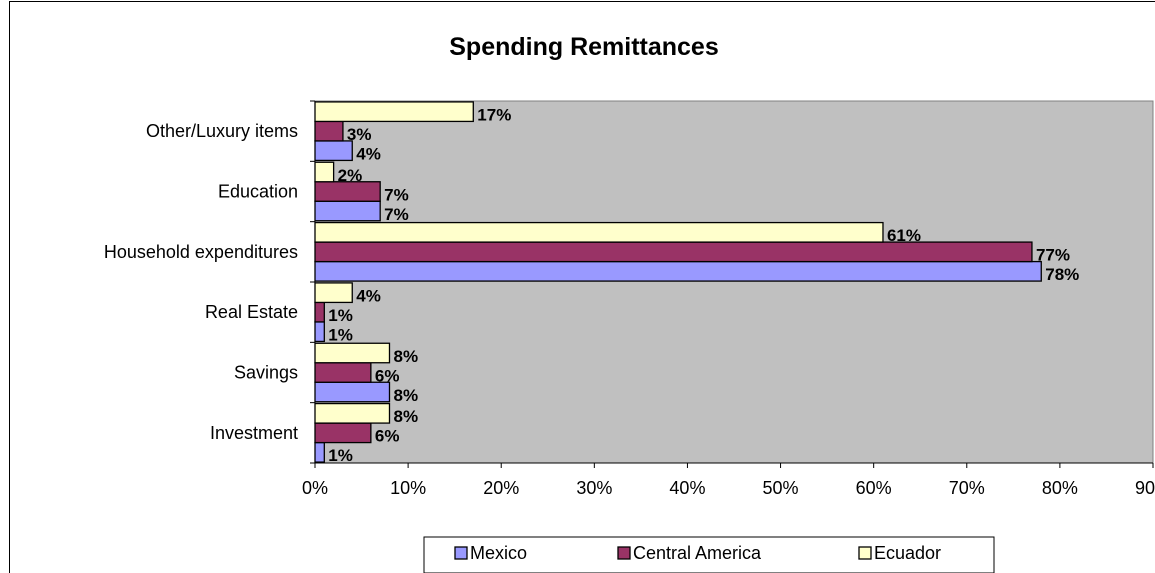 This screenshot has width=1155, height=573. What do you see at coordinates (387, 375) in the screenshot?
I see `data-label-central-america-savings: 6%` at bounding box center [387, 375].